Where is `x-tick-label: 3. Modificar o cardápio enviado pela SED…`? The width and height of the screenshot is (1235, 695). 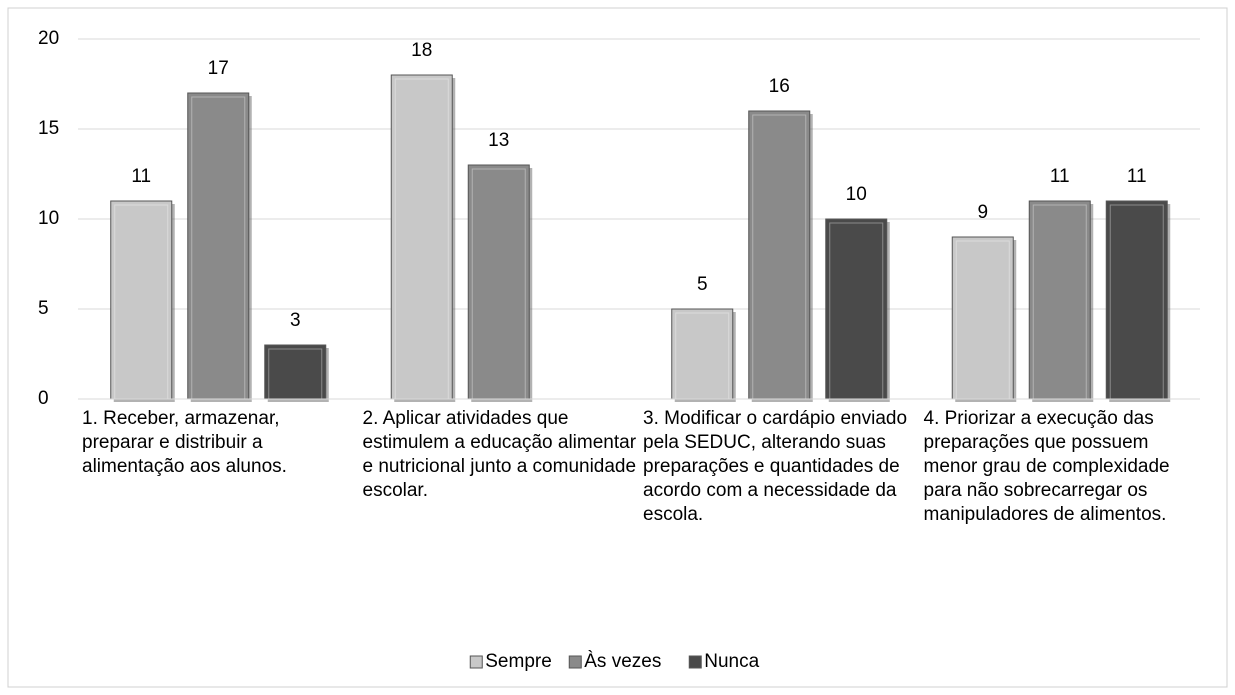
x-tick-label: 3. Modificar o cardápio enviado pela SED… is located at coordinates (775, 466).